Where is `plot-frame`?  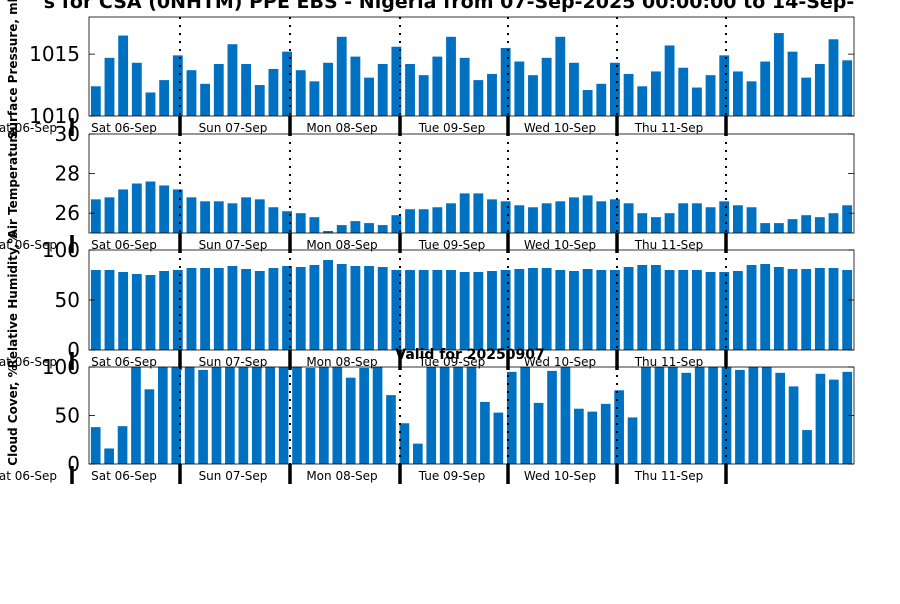 plot-frame is located at coordinates (471, 66).